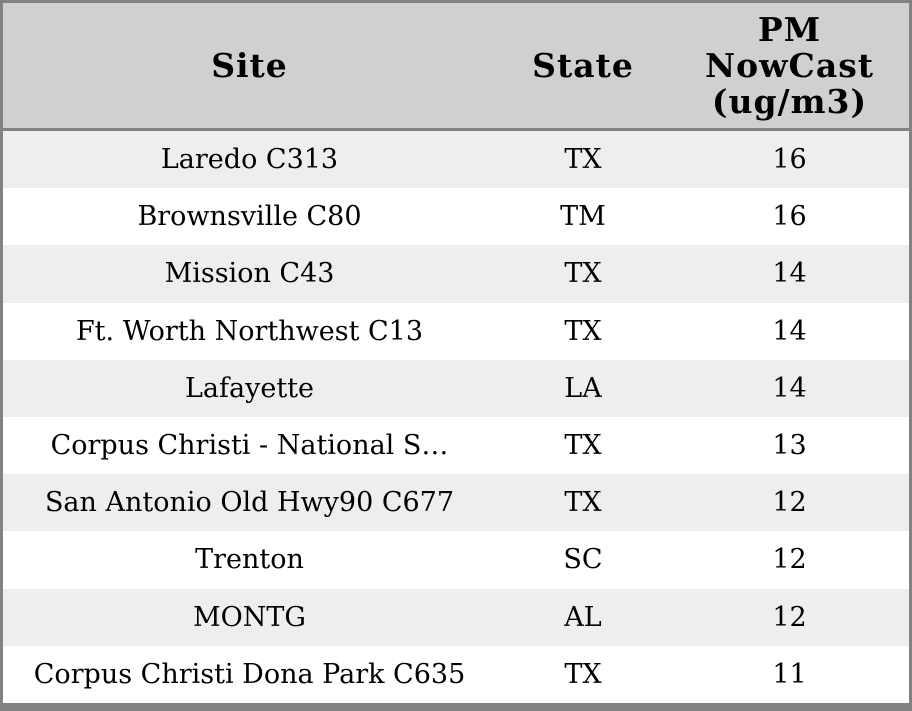 This screenshot has width=912, height=711. I want to click on site-cell: Laredo C313, so click(249, 160).